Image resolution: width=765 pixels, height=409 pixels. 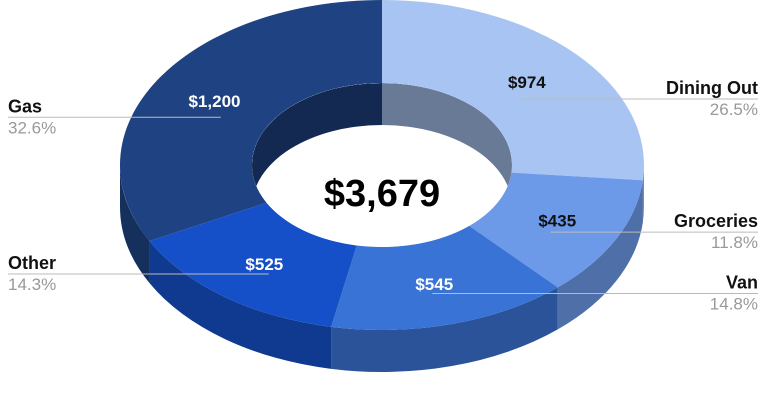 I want to click on slice-side-groceries, so click(x=600, y=255).